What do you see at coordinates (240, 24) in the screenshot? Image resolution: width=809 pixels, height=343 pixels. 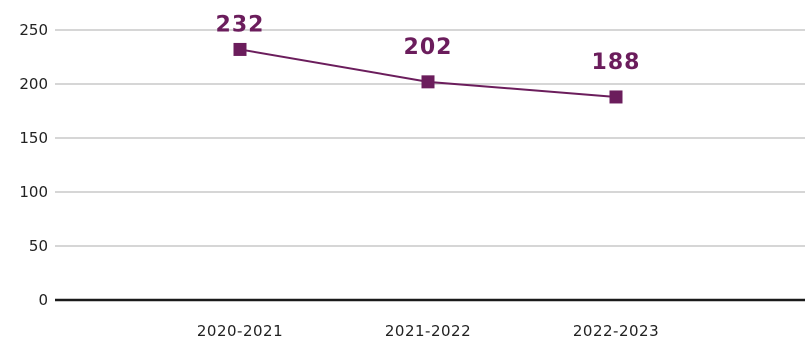 I see `data-label-2020-2021: 232` at bounding box center [240, 24].